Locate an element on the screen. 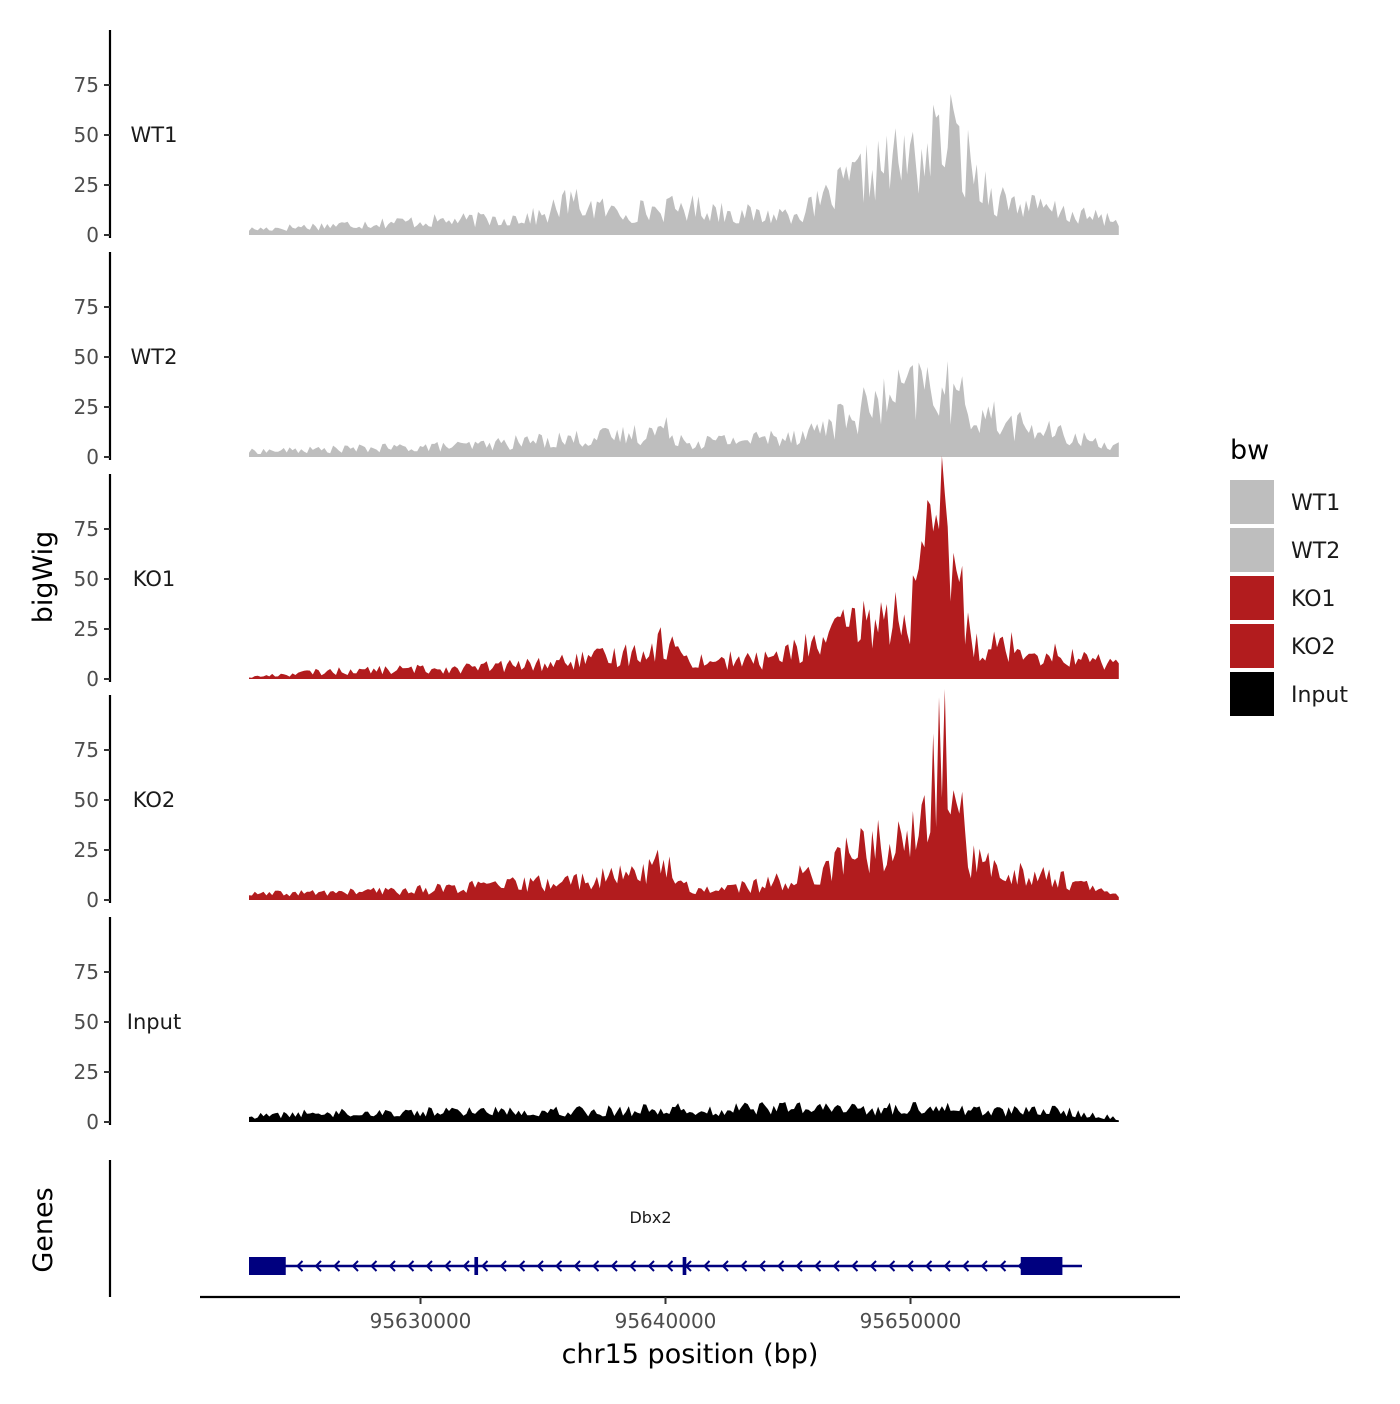 This screenshot has width=1400, height=1404. track-label-wt2: WT2 is located at coordinates (154, 357).